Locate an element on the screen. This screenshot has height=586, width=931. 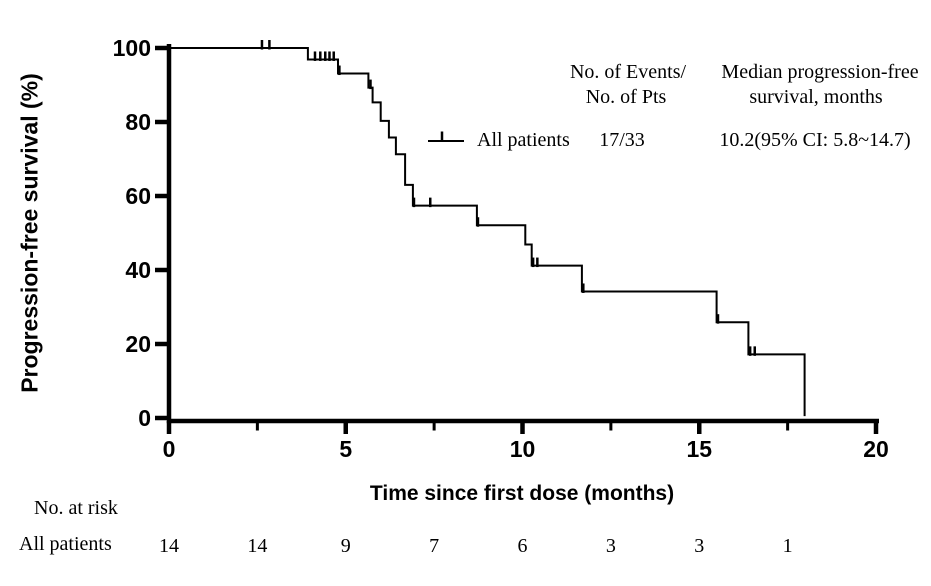
risk-count-month-17.5: 1 is located at coordinates (787, 546).